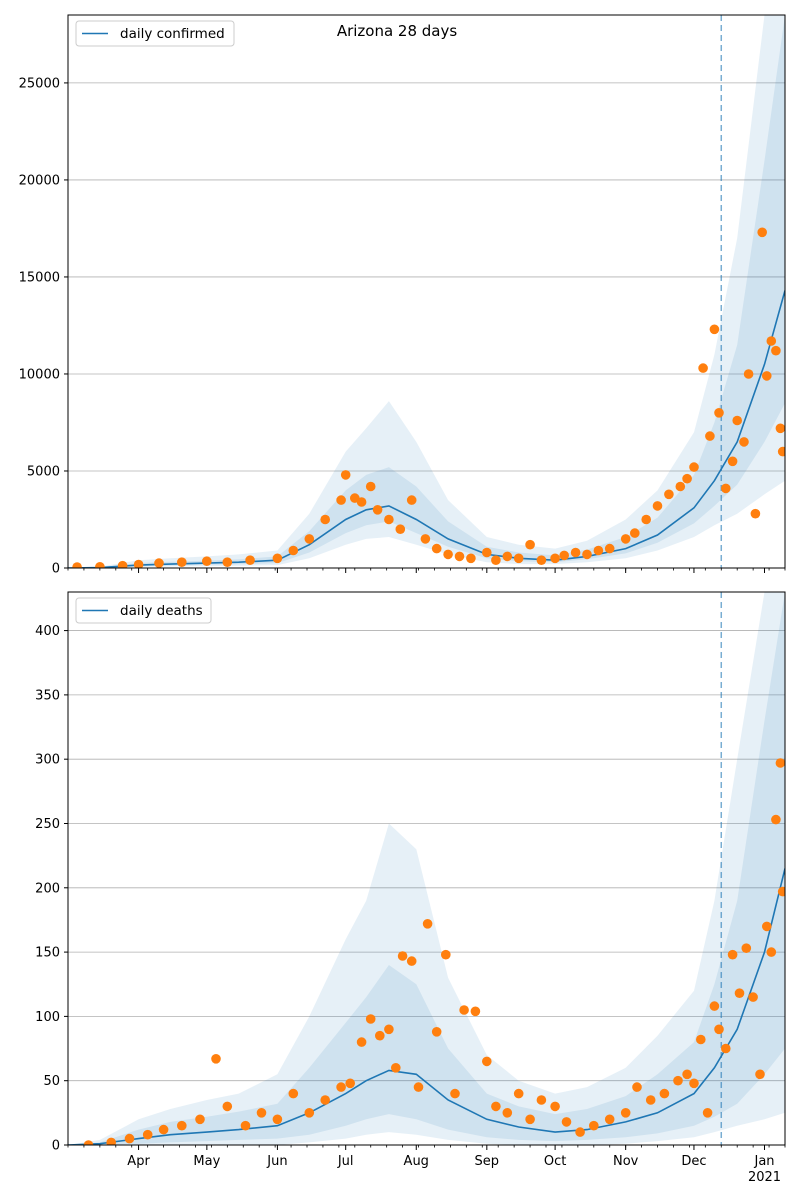 This screenshot has width=800, height=1200. What do you see at coordinates (172, 34) in the screenshot?
I see `confirmed-legend-label: daily confirmed` at bounding box center [172, 34].